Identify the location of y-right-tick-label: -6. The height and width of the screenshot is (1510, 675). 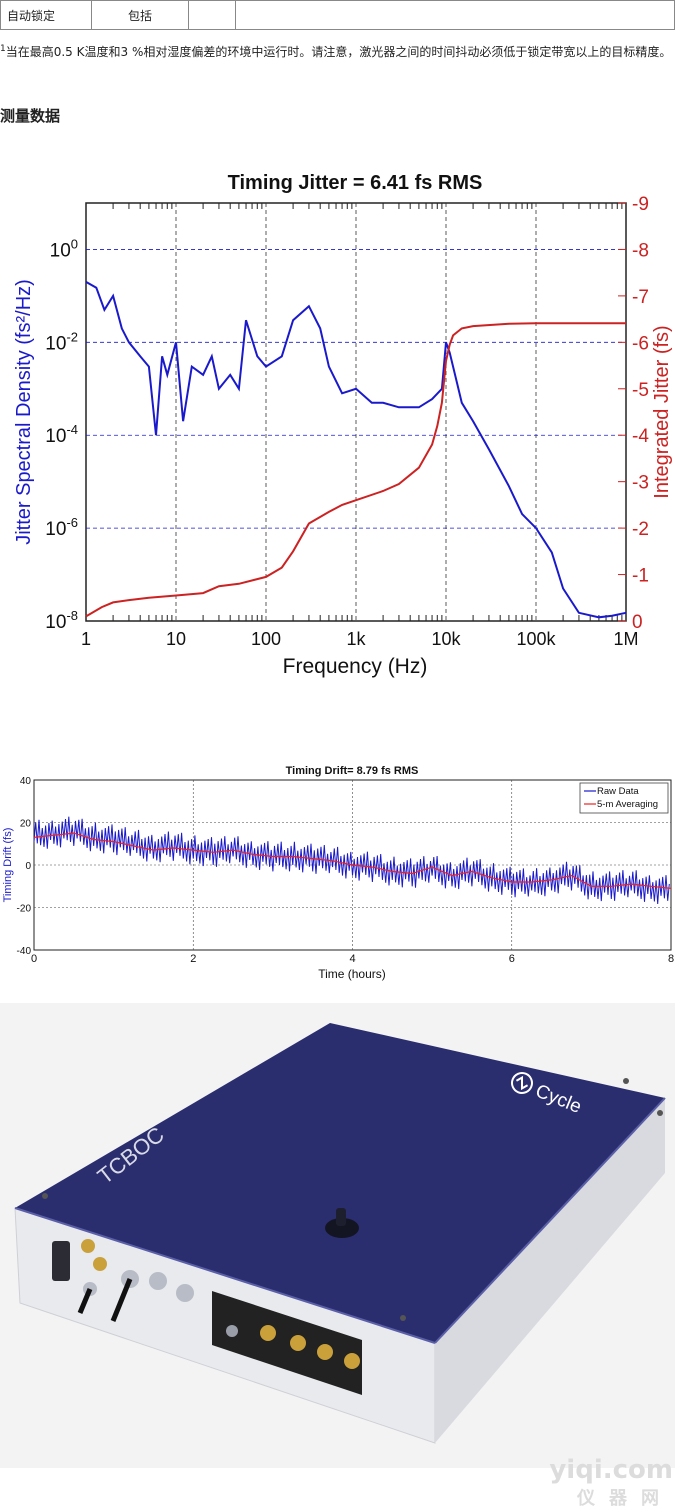
(640, 343).